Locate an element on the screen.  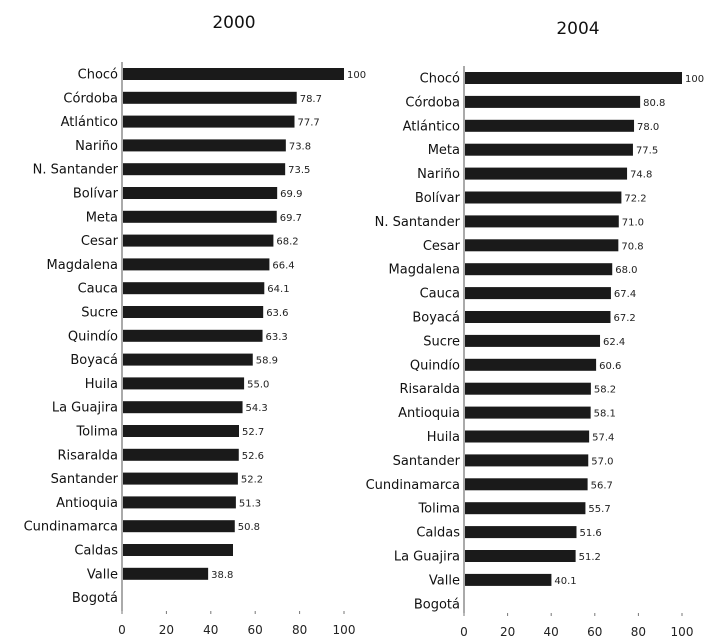
value-label: 50.8 is located at coordinates (249, 527).